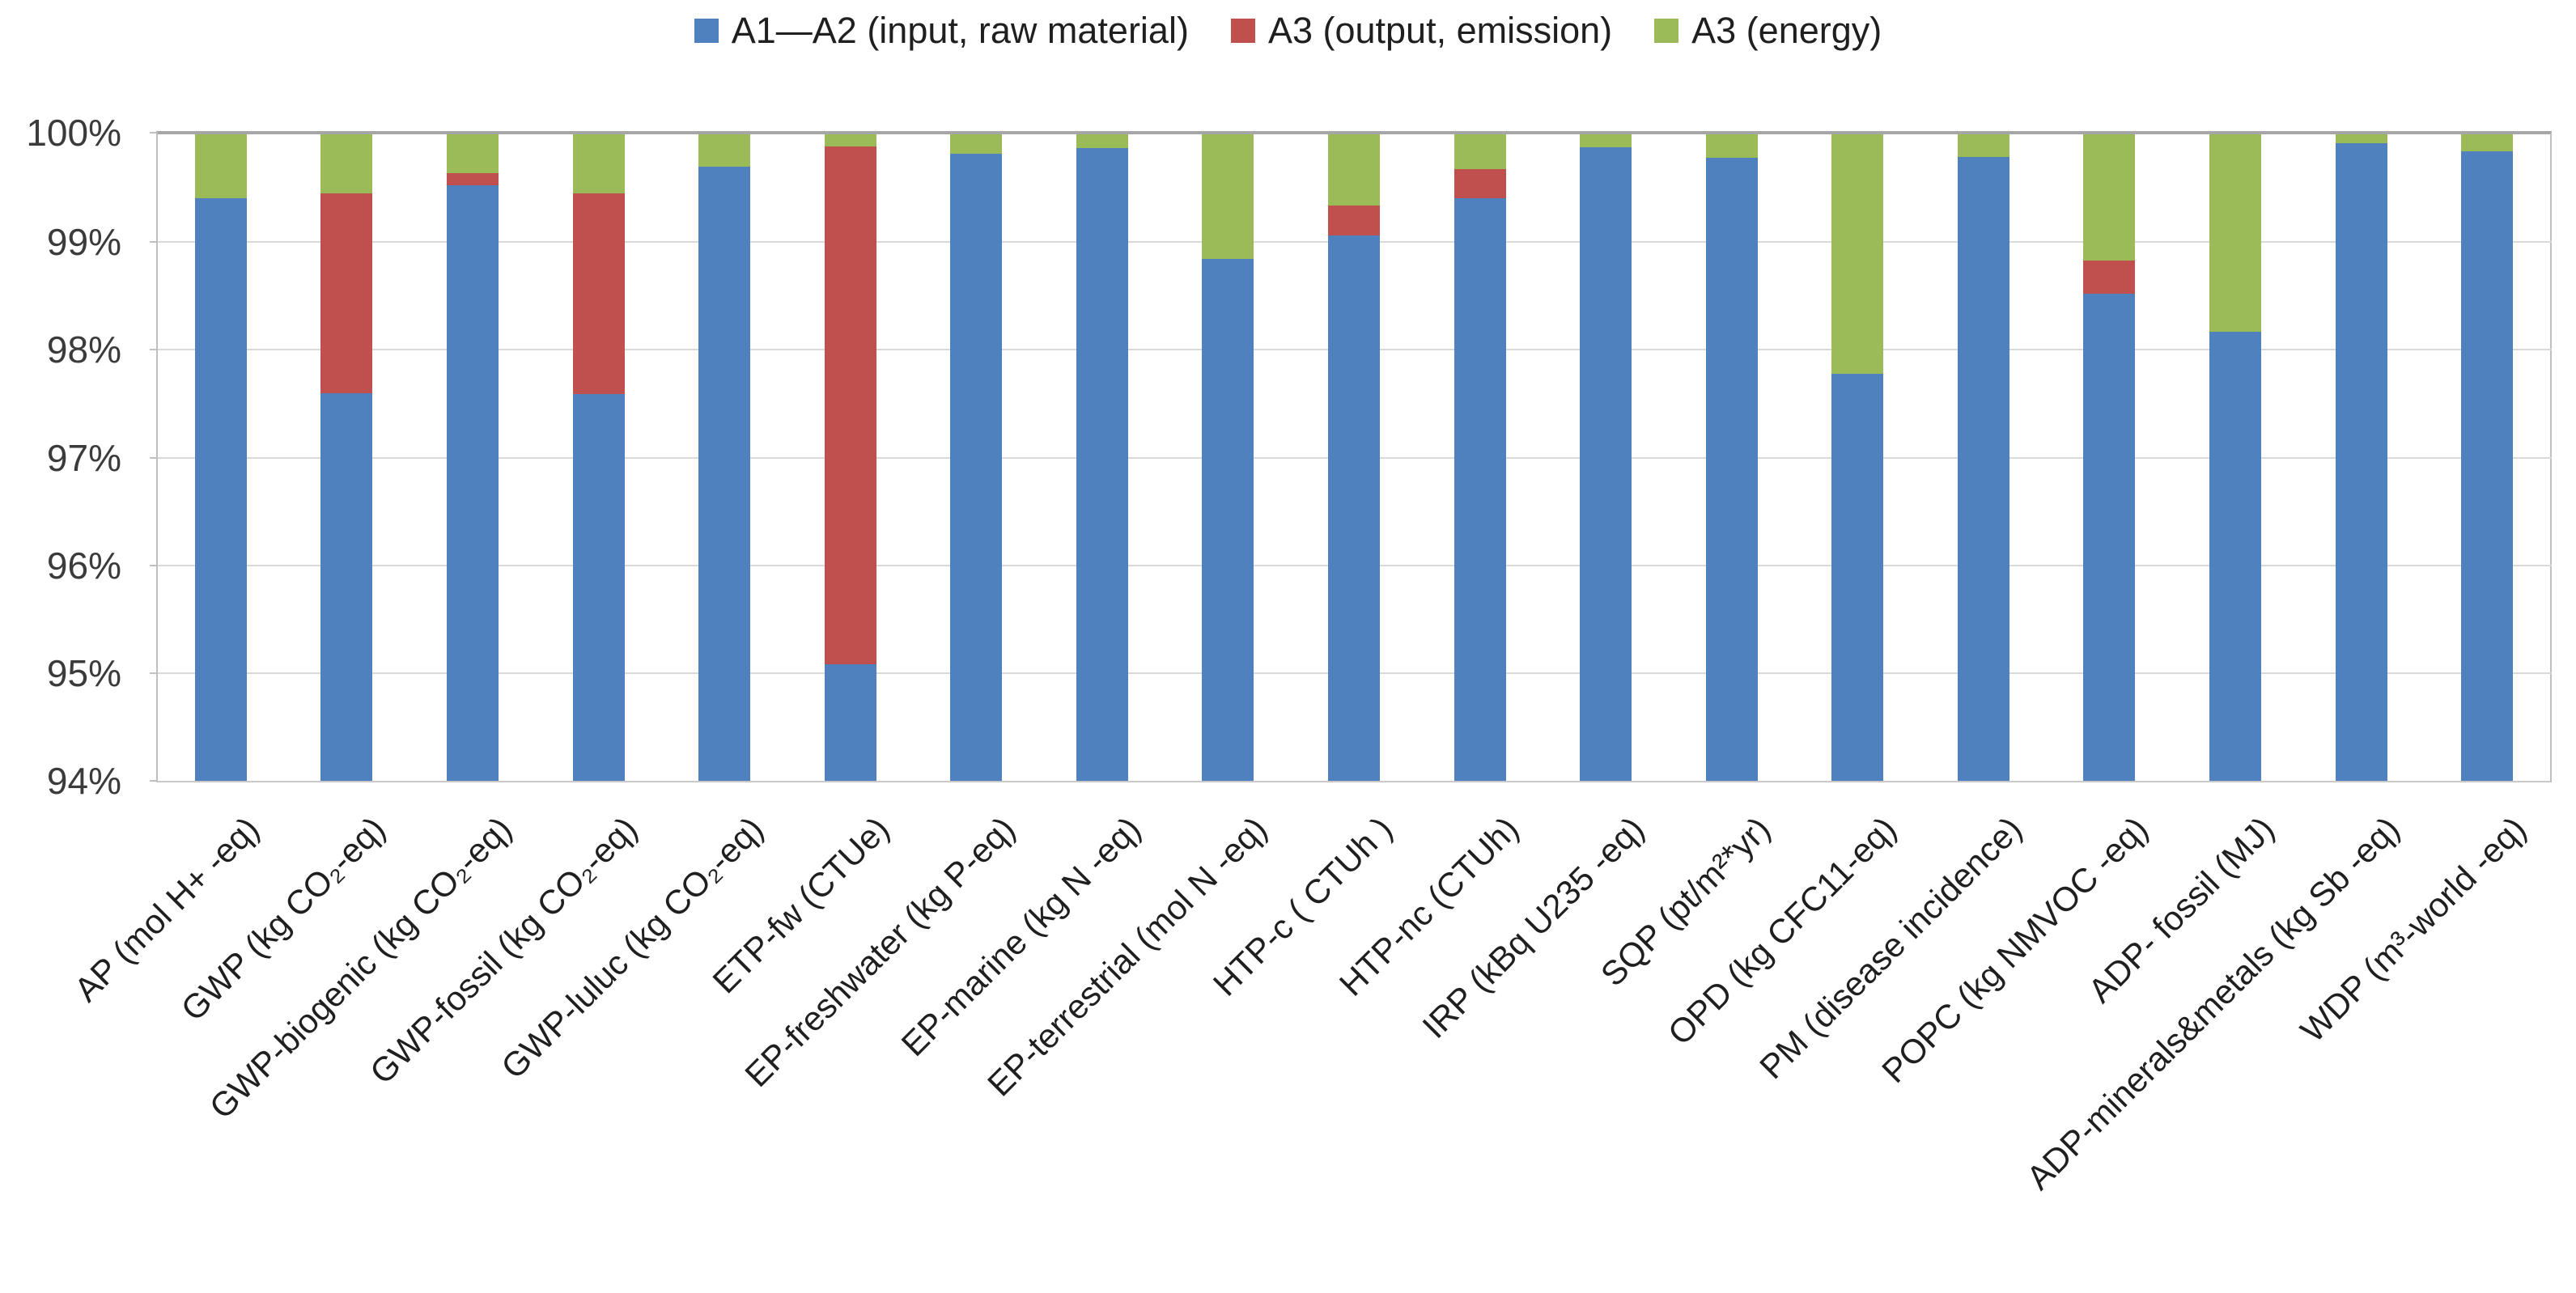  What do you see at coordinates (1533, 927) in the screenshot?
I see `x-axis-label: IRP (kBq U235 -eq)` at bounding box center [1533, 927].